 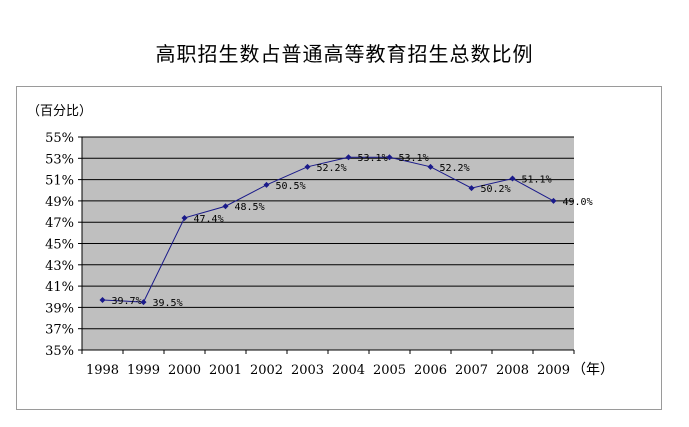 What do you see at coordinates (59, 351) in the screenshot?
I see `y-tick-label: 35%` at bounding box center [59, 351].